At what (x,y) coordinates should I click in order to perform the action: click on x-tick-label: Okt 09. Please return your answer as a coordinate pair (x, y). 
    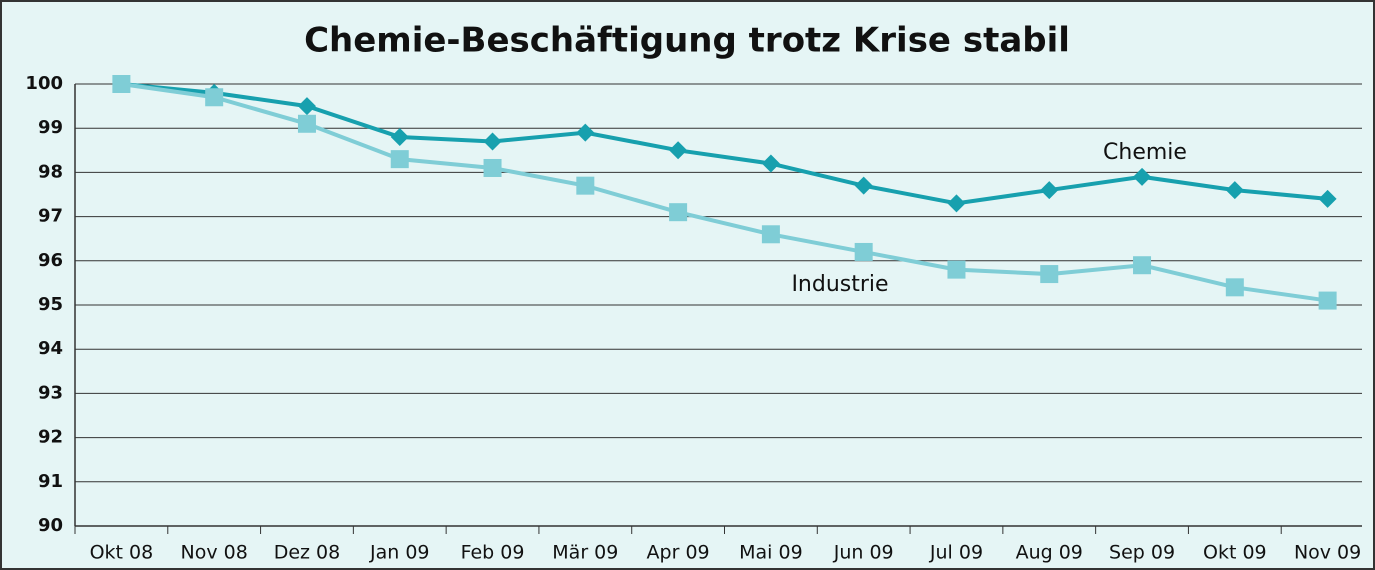
    Looking at the image, I should click on (1235, 553).